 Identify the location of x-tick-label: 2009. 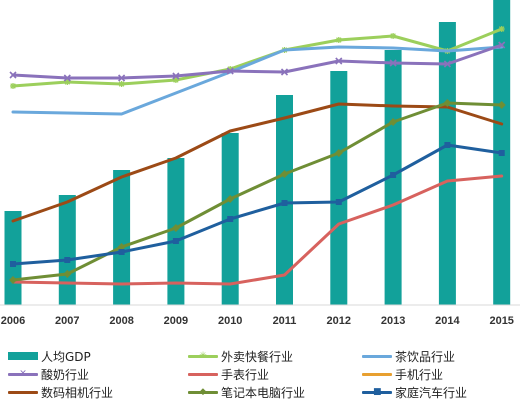
(176, 321).